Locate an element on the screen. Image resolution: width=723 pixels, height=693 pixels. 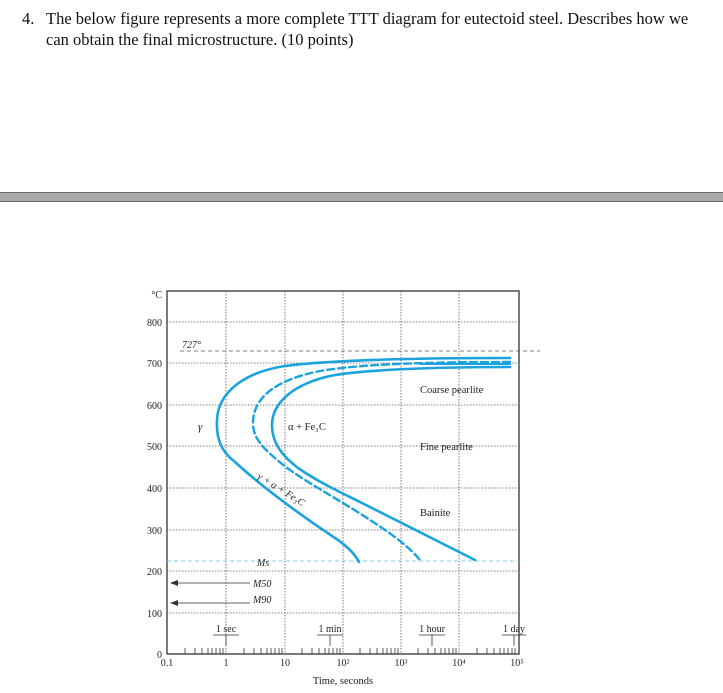
region-label-gamma: γ is located at coordinates (200, 427).